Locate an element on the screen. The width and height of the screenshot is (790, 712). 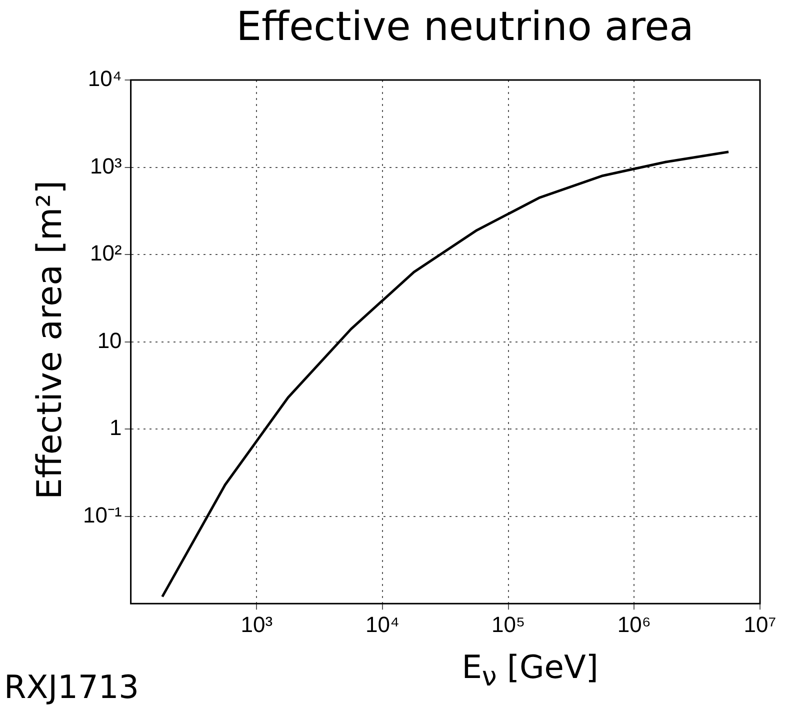
x-tick-label: 10⁶ is located at coordinates (634, 624).